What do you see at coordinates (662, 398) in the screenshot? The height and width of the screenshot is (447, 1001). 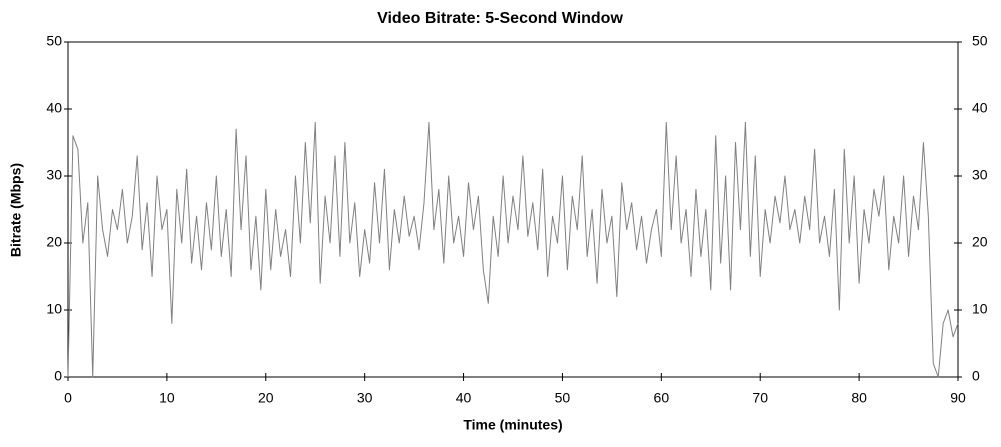 I see `x-tick-label: 60` at bounding box center [662, 398].